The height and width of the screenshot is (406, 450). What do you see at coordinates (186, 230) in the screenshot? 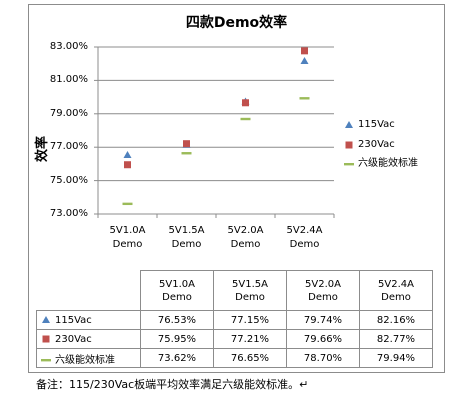
I see `x-category-label-line: 5V1.5A` at bounding box center [186, 230].